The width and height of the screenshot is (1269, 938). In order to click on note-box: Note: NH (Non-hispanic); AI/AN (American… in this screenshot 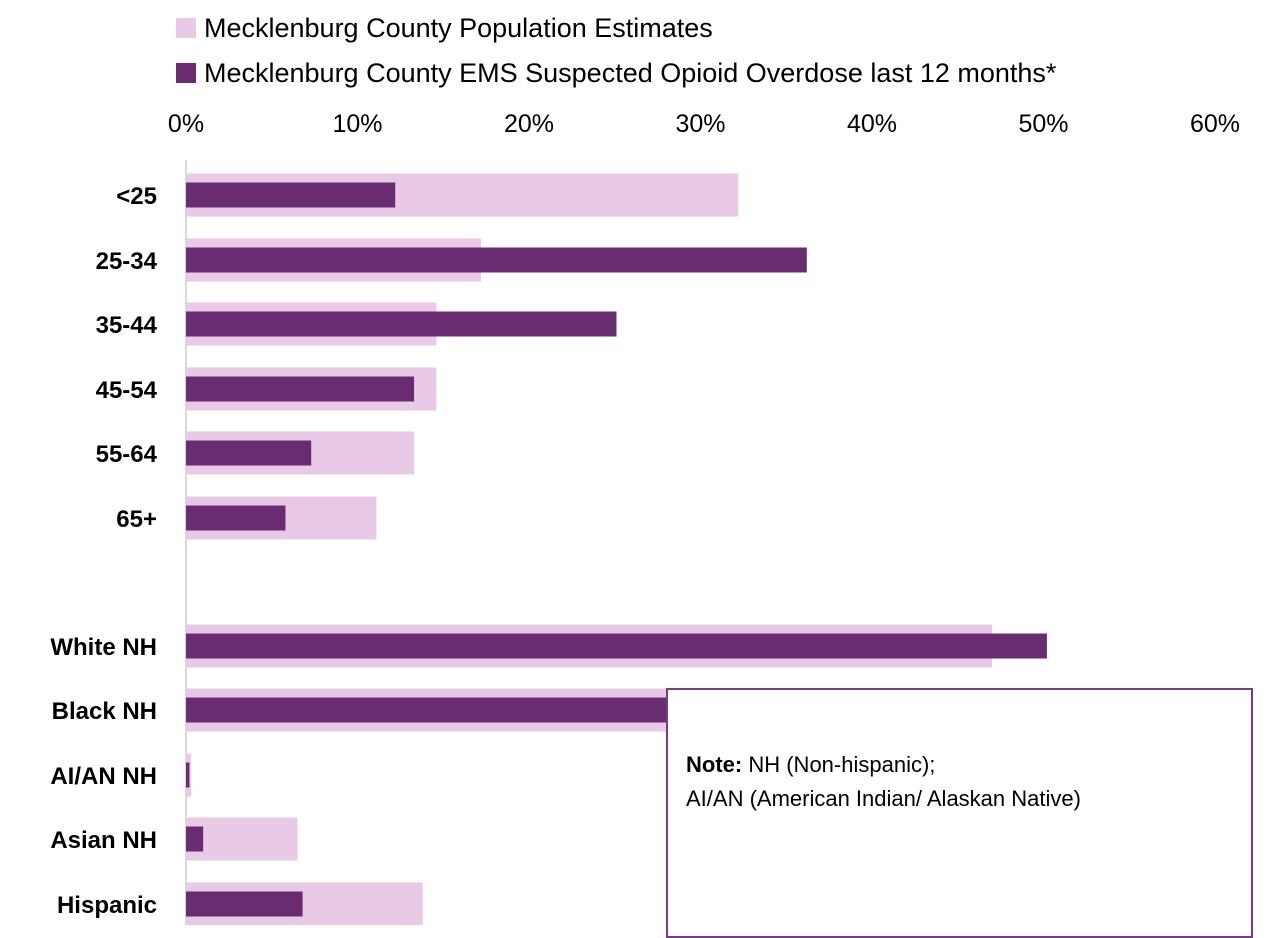, I will do `click(959, 813)`.